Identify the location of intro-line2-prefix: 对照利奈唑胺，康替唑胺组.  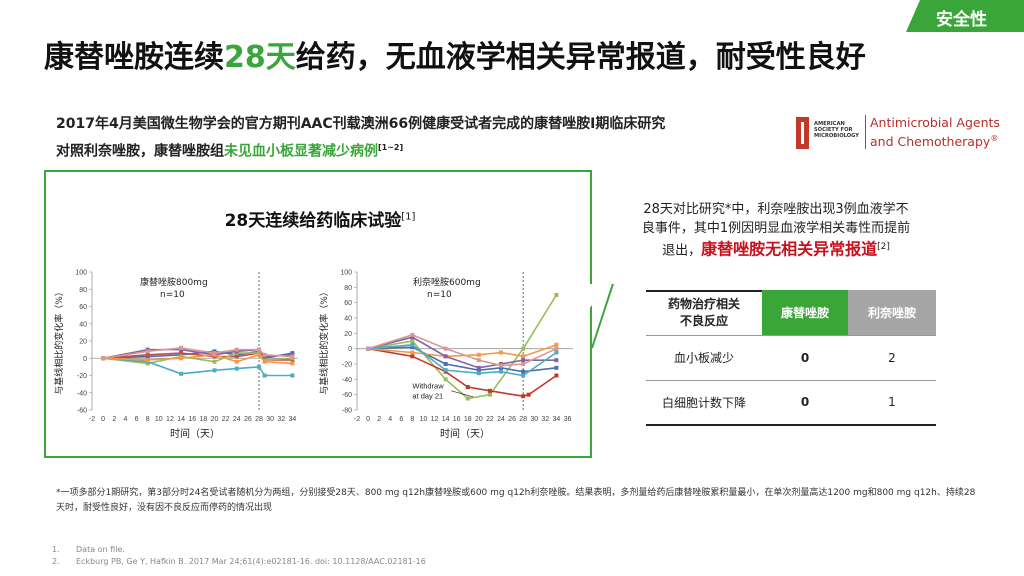
(140, 151).